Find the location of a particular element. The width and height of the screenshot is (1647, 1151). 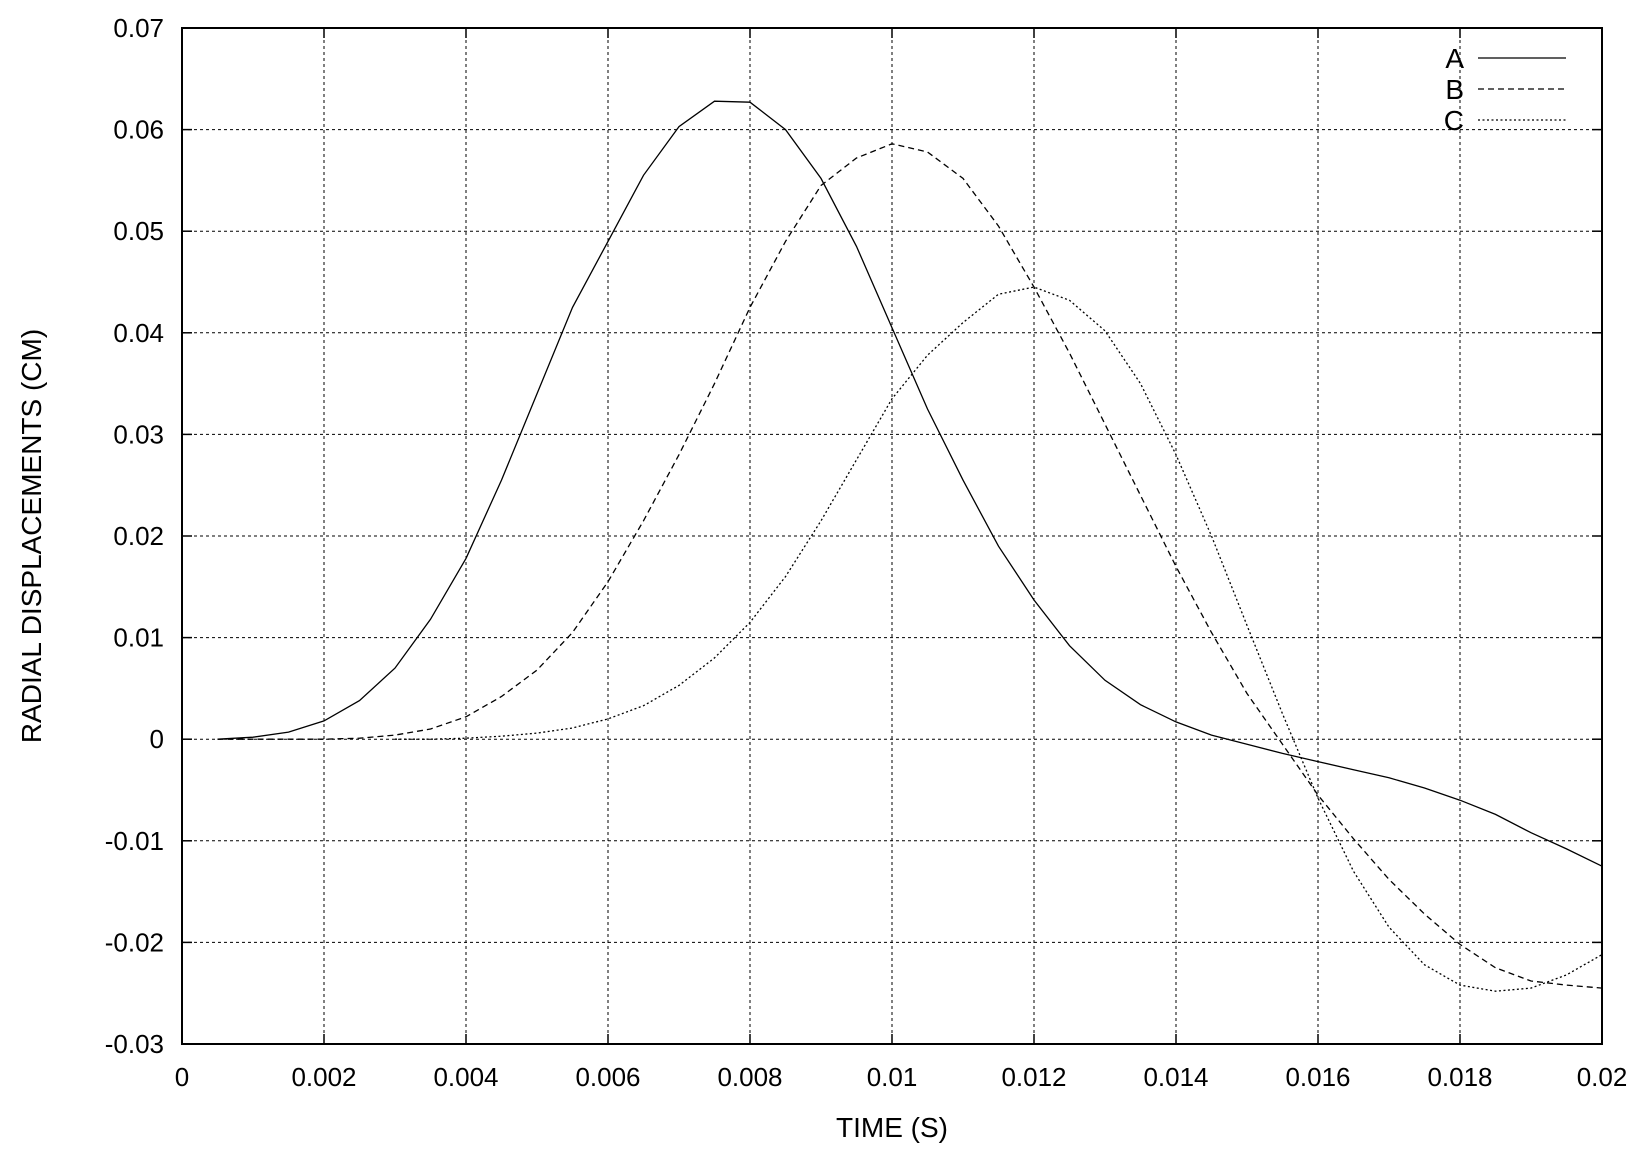

y-tick-label: 0.01 is located at coordinates (138, 638).